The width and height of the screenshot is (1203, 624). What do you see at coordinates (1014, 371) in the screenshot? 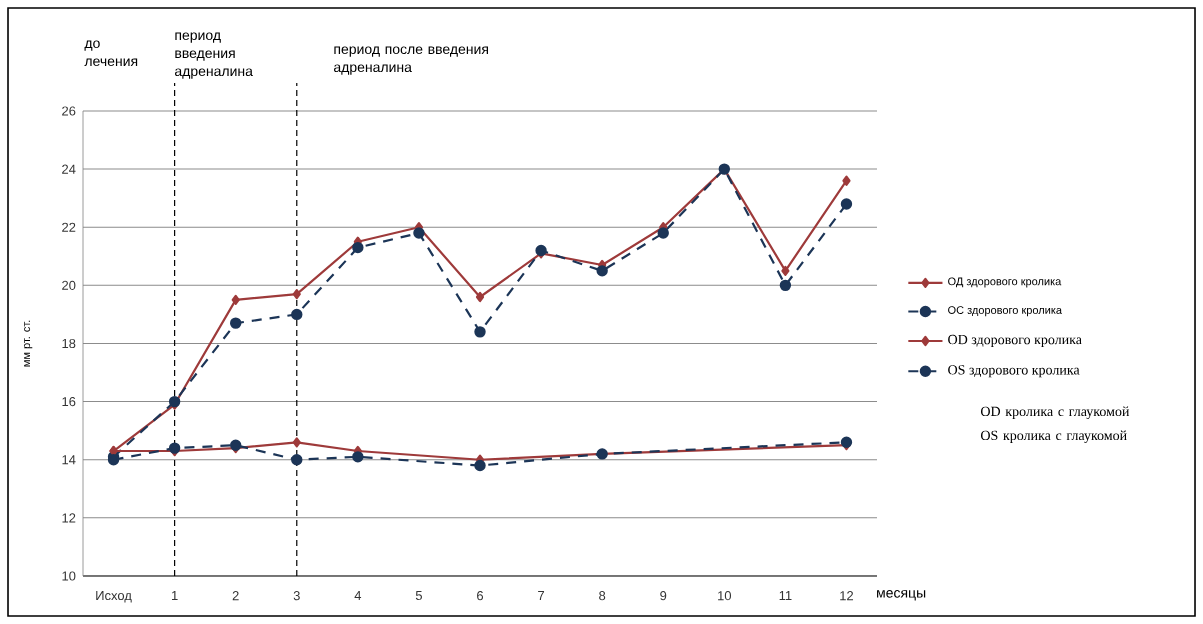
I see `legend-label: OS здорового кролика` at bounding box center [1014, 371].